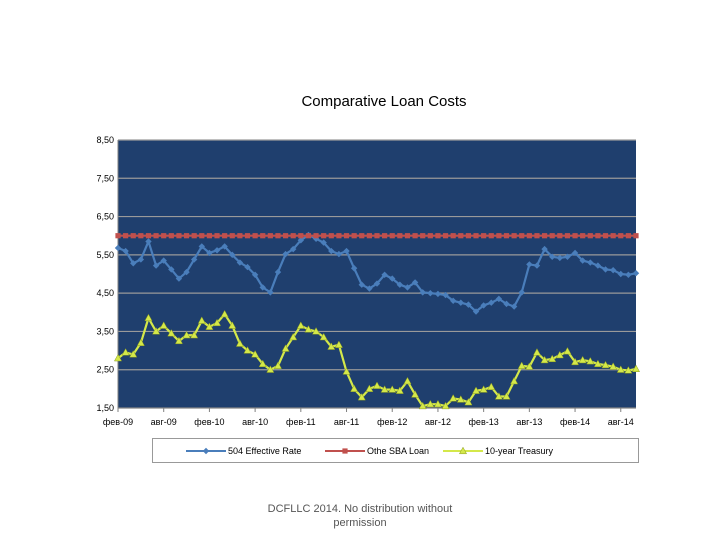 The image size is (720, 540). I want to click on y-tick-label: 5,50, so click(105, 255).